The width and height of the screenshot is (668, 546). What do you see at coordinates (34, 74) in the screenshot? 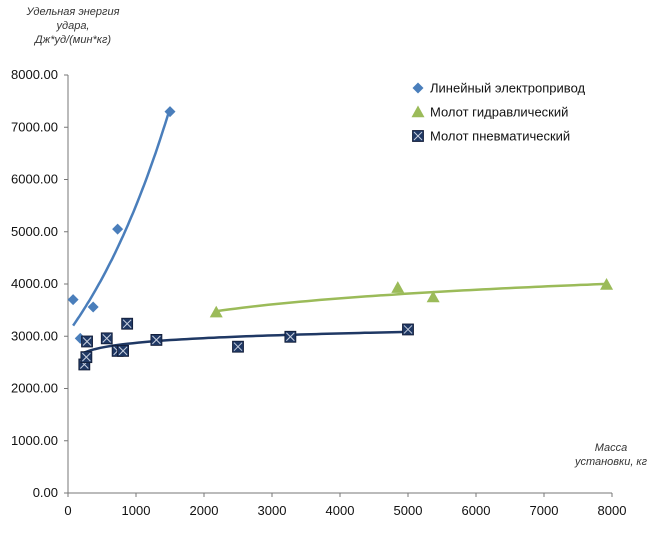
I see `y-tick-label: 8000.00` at bounding box center [34, 74].